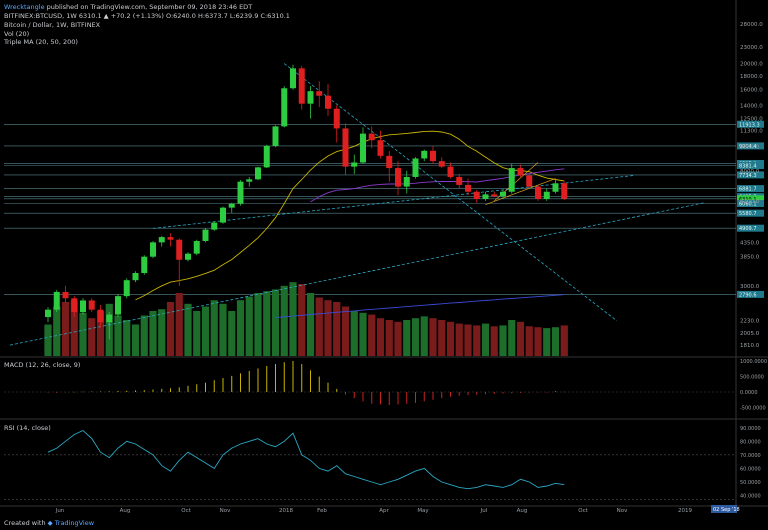  What do you see at coordinates (751, 91) in the screenshot?
I see `price-tick: 16000.0` at bounding box center [751, 91].